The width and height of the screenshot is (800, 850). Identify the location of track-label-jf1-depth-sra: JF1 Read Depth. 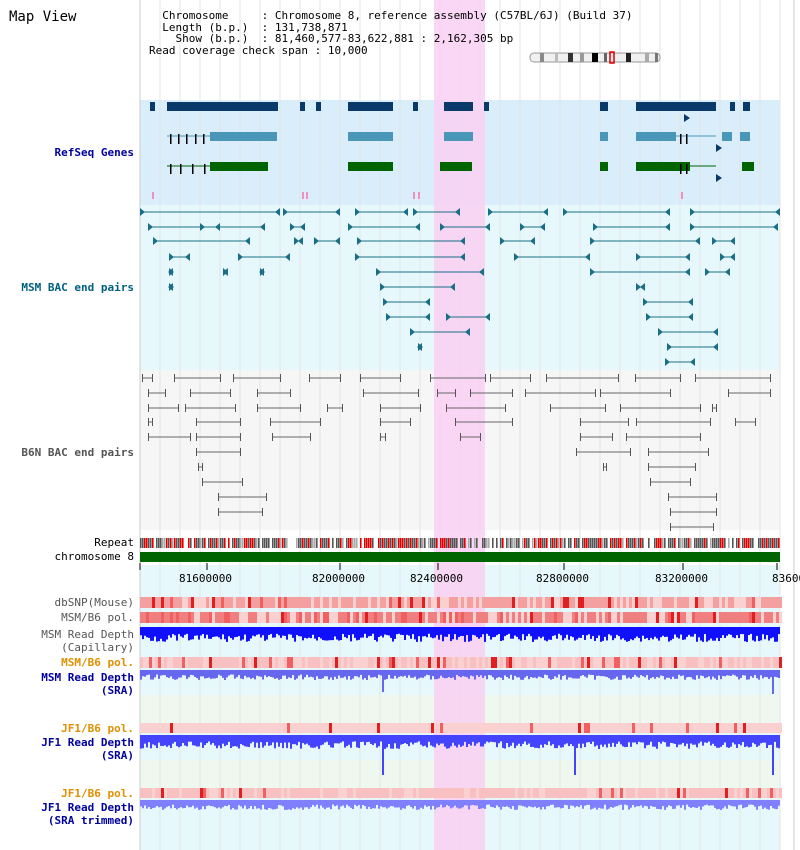
(87, 742).